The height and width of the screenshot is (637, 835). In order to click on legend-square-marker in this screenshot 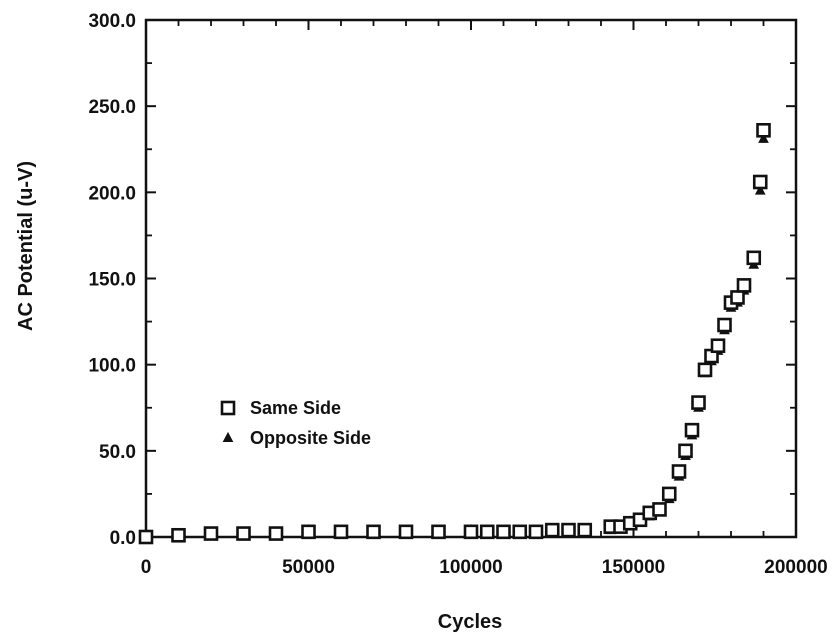, I will do `click(228, 408)`.